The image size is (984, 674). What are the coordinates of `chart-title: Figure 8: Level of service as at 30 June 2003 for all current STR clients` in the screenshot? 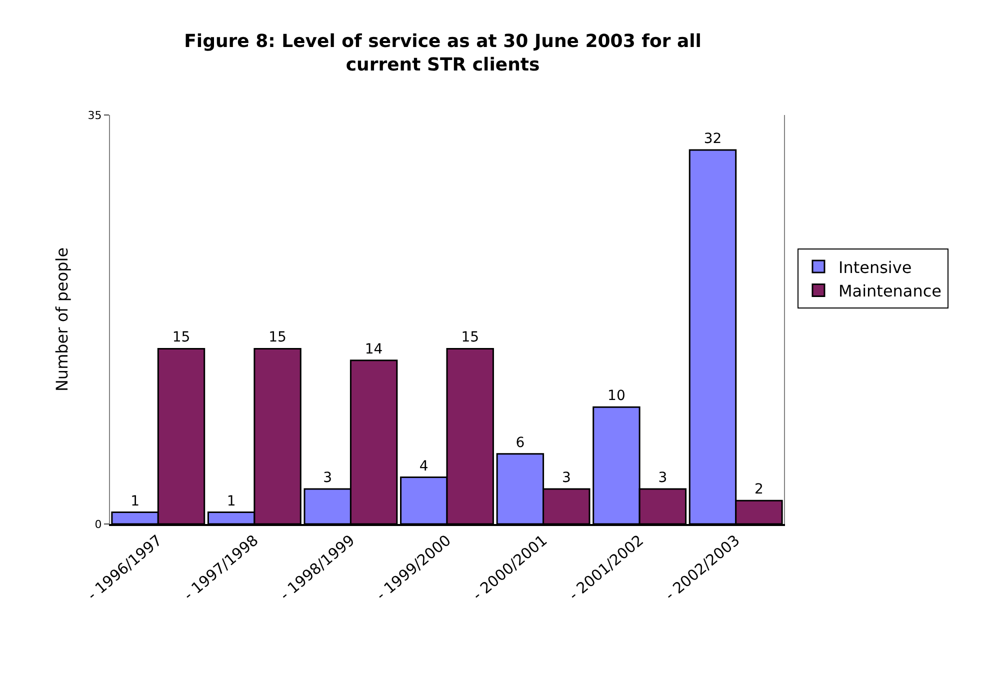 It's located at (443, 53).